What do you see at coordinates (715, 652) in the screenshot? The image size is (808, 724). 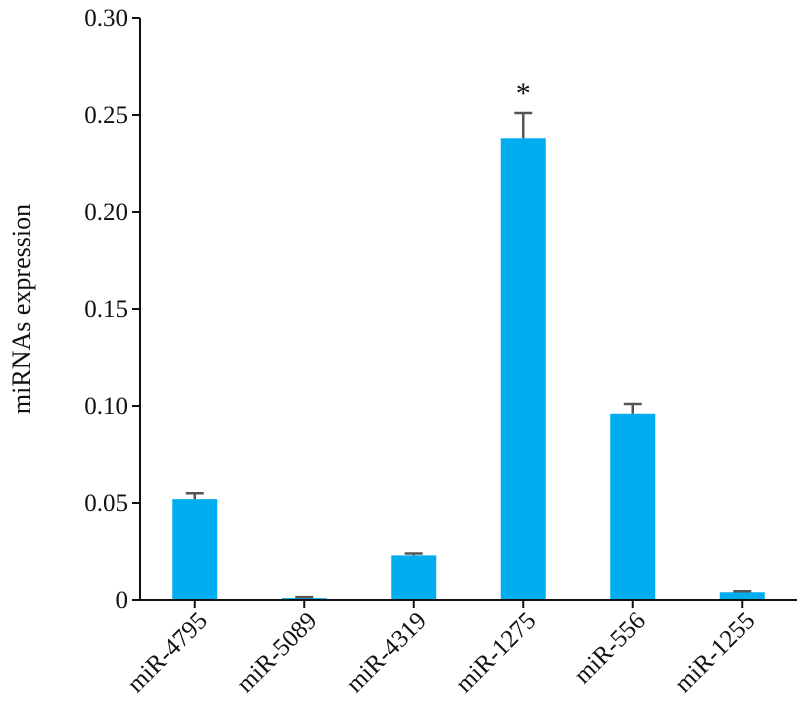 I see `x-tick-label: miR-1255` at bounding box center [715, 652].